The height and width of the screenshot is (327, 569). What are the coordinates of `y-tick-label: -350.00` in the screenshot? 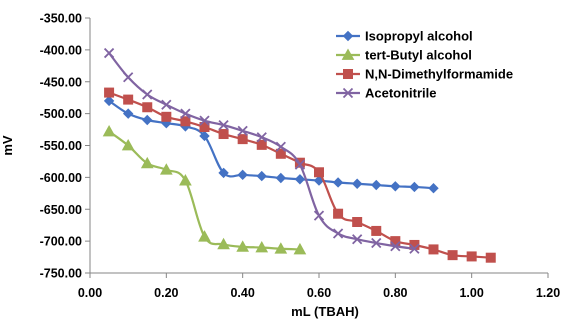 It's located at (61, 19).